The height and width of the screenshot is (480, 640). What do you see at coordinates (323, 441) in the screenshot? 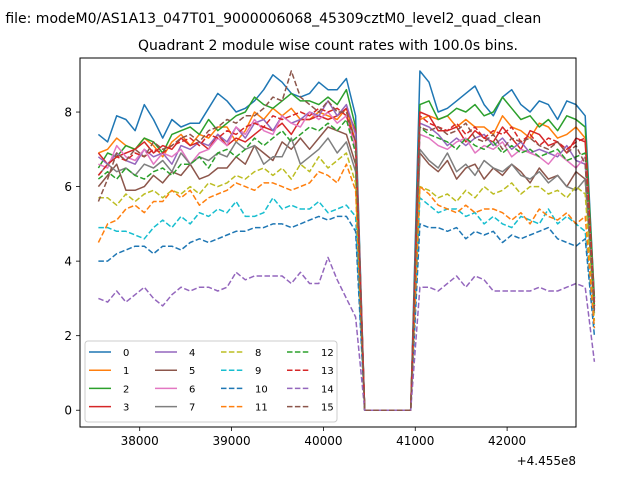
I see `x-tick-label: 40000` at bounding box center [323, 441].